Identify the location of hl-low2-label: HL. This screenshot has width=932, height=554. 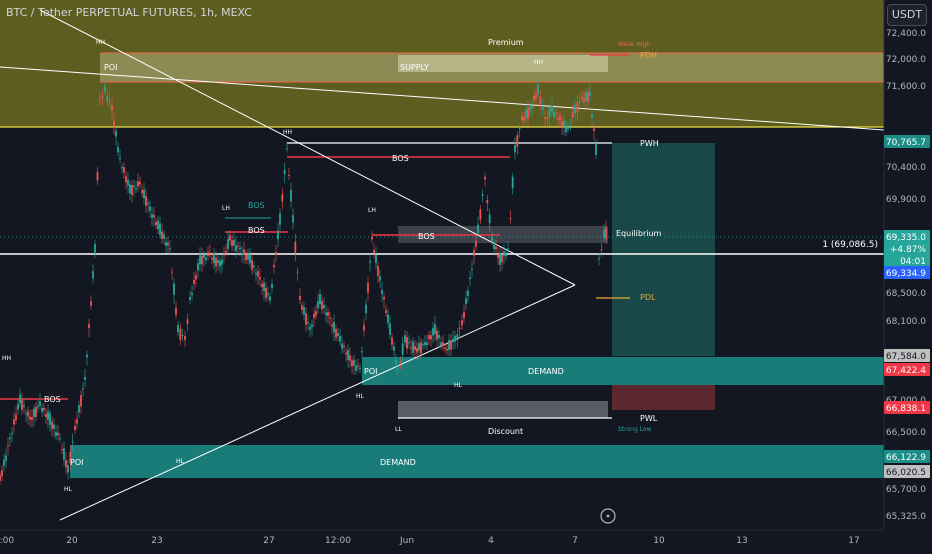
(458, 385).